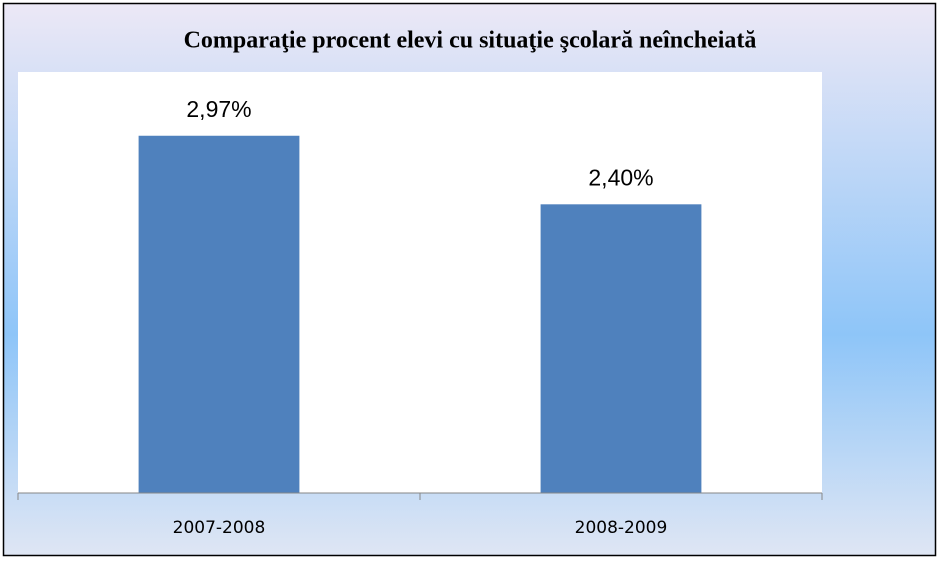  What do you see at coordinates (621, 528) in the screenshot?
I see `x-tick-label: 2008-2009` at bounding box center [621, 528].